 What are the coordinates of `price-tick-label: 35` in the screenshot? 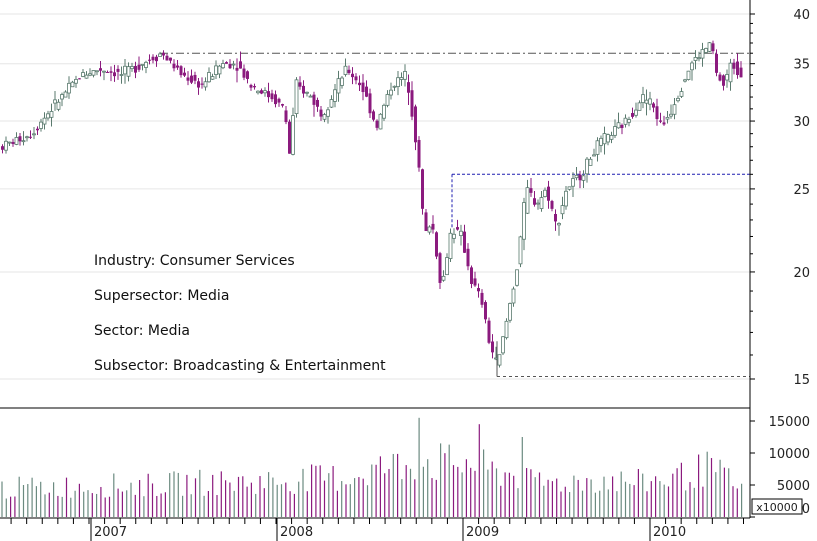 It's located at (801, 65).